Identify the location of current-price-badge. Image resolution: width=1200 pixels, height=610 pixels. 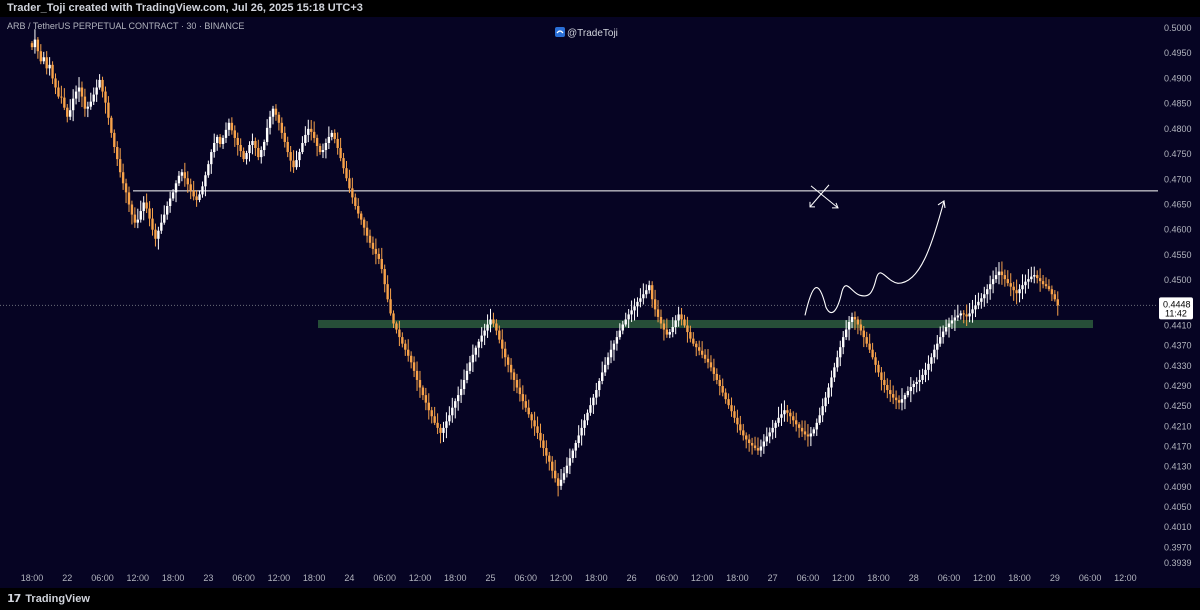
(1176, 308).